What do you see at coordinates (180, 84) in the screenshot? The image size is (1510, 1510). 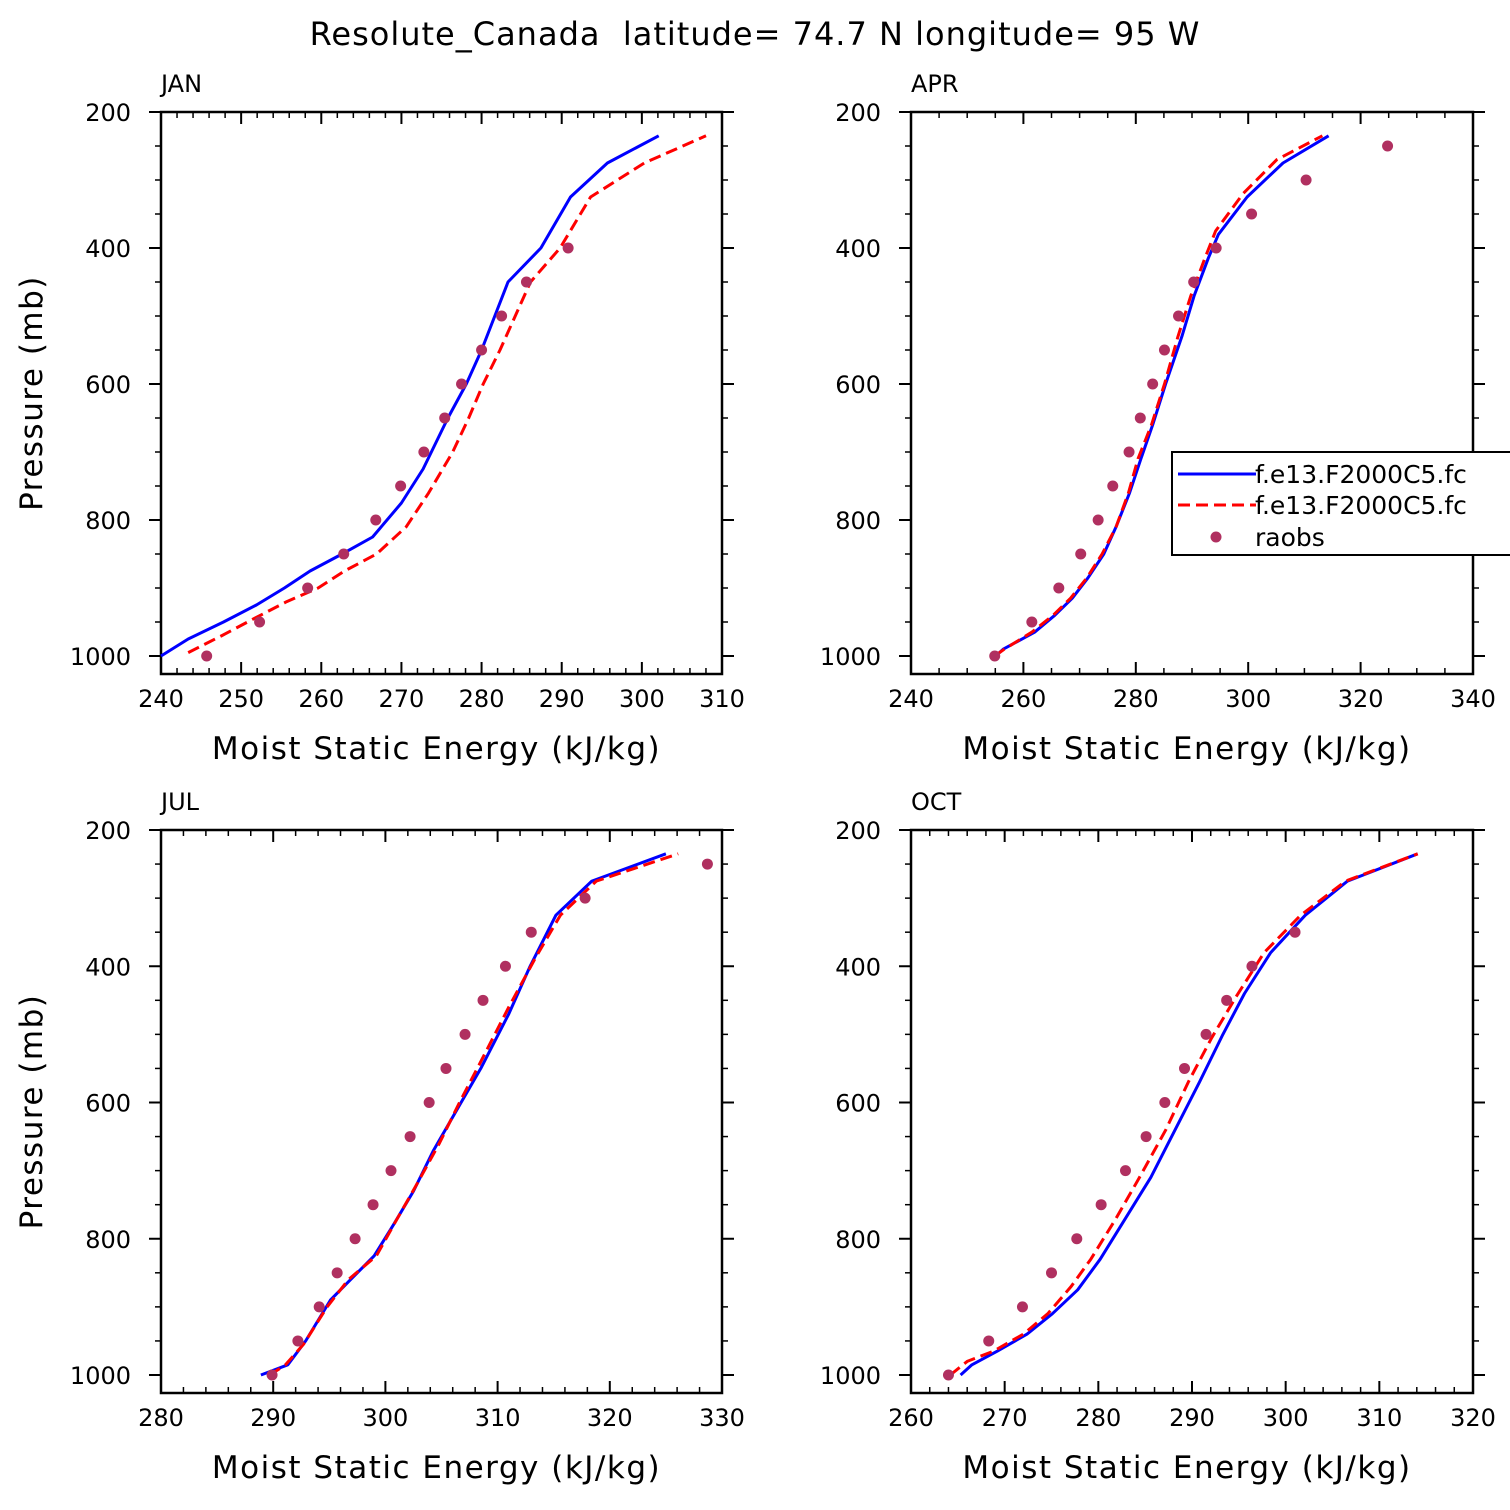 I see `panel-label: JAN` at bounding box center [180, 84].